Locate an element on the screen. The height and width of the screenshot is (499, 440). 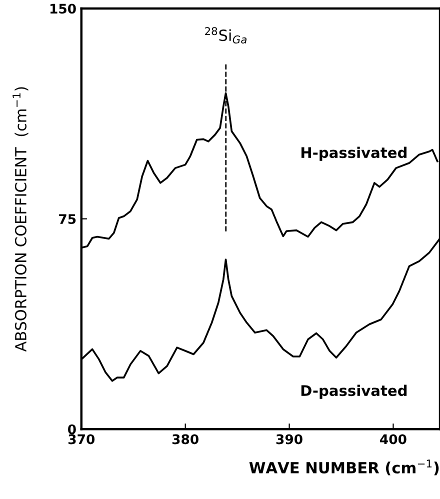
series-label: H-passivated is located at coordinates (354, 153).